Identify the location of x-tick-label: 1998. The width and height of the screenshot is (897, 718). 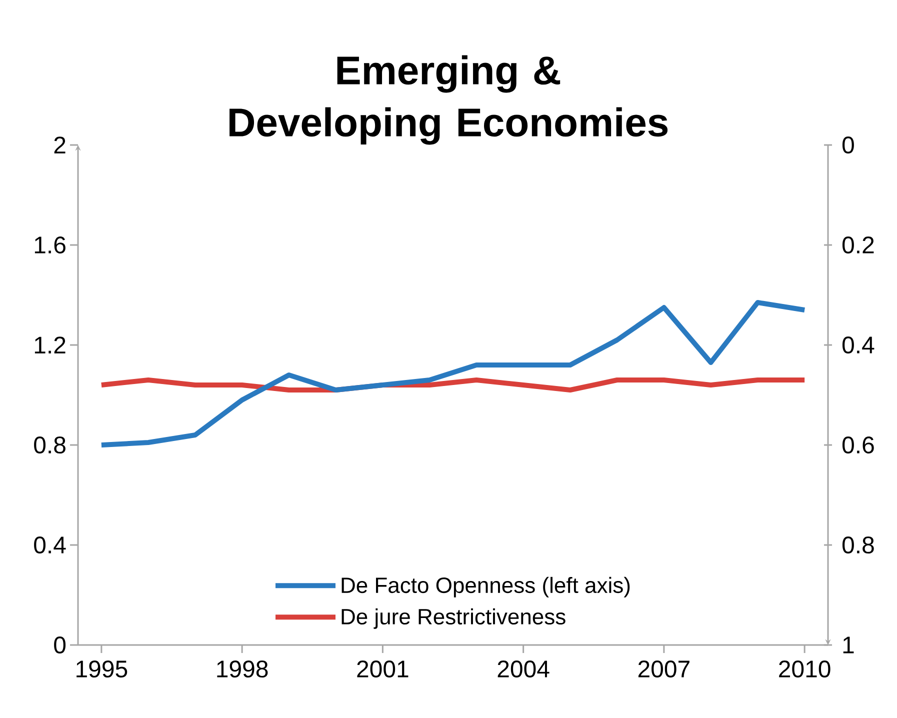
(242, 669).